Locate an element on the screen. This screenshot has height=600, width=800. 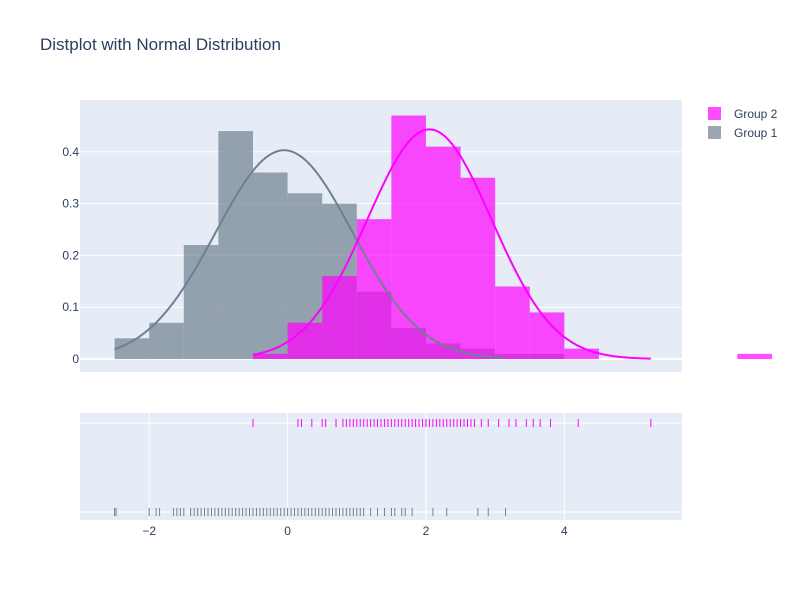
legend-item-group-2: Group 2 is located at coordinates (743, 114).